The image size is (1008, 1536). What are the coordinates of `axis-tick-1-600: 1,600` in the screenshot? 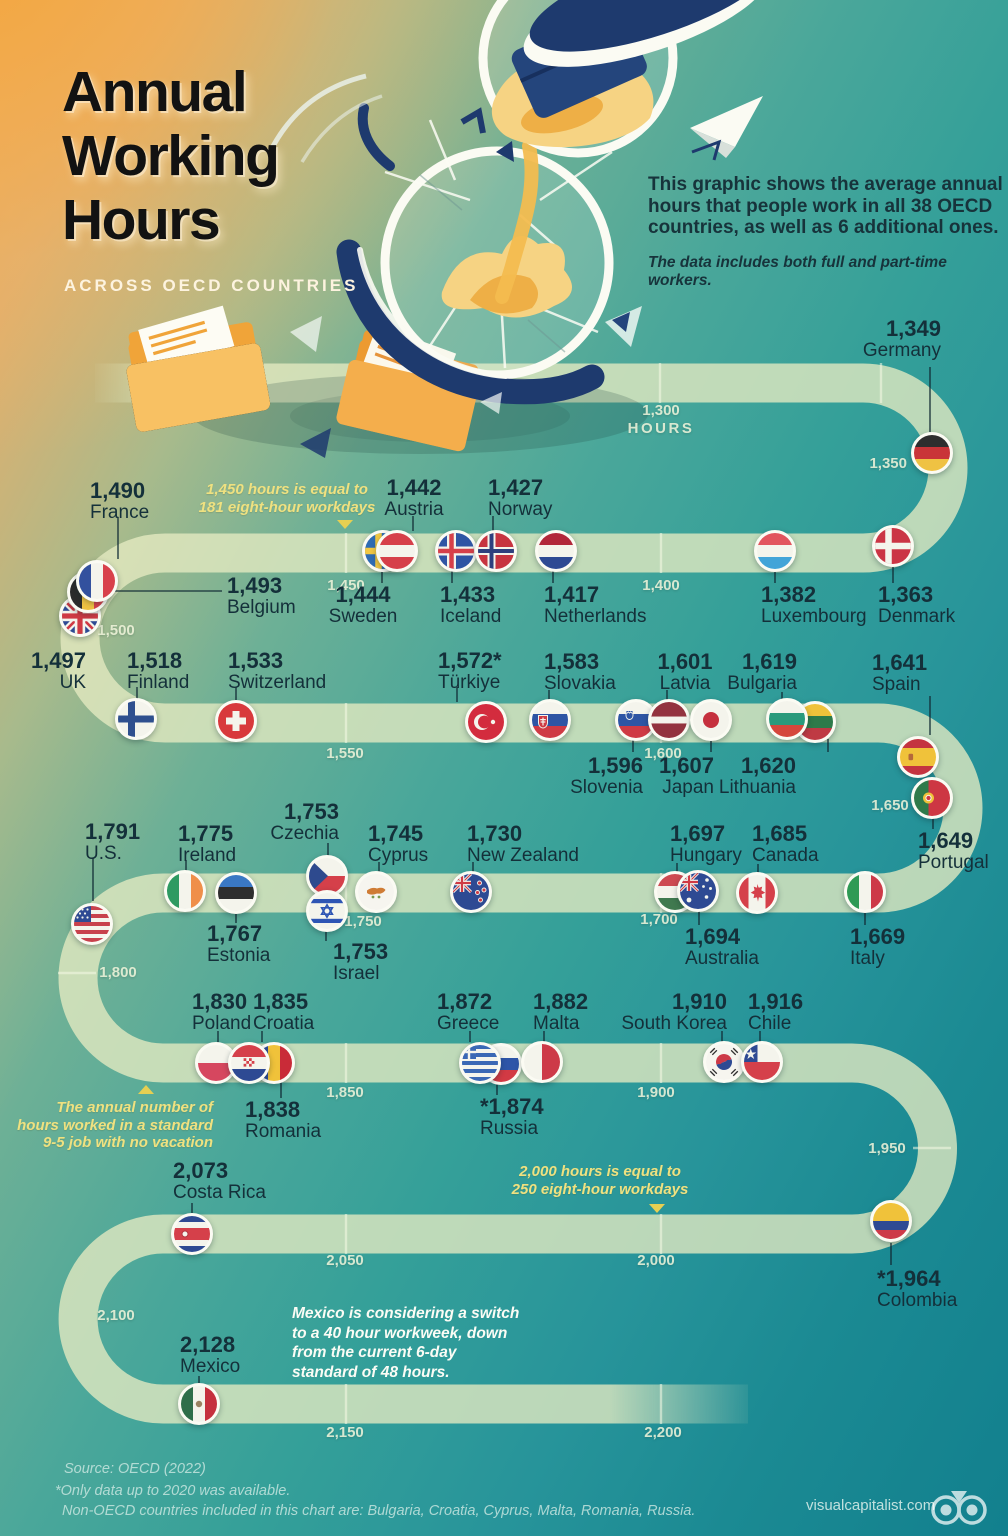 It's located at (663, 753).